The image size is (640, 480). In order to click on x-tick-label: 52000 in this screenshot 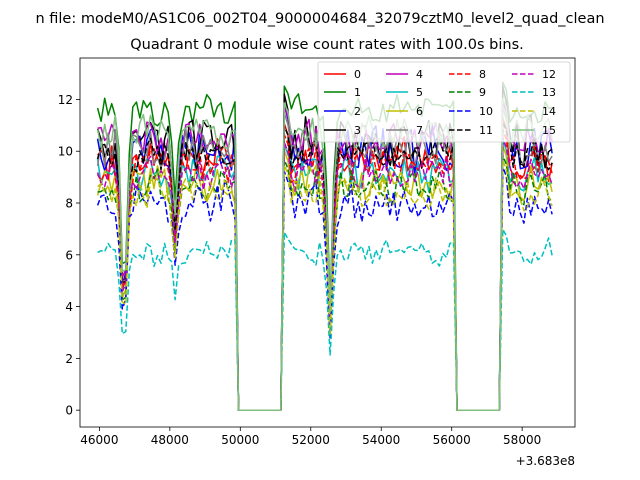, I will do `click(311, 440)`.